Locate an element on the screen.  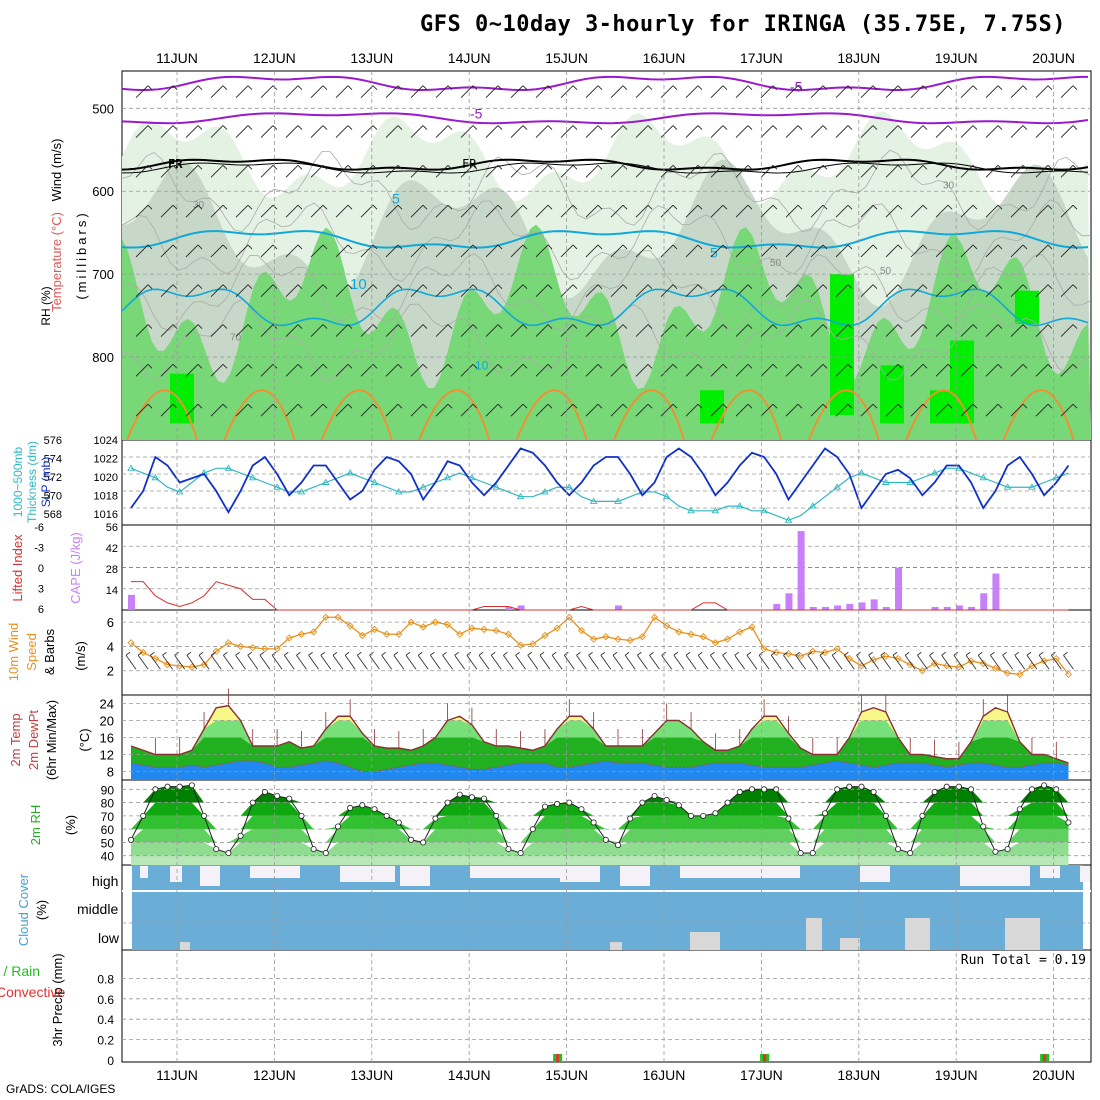
precip-total-label: Total / Rain is located at coordinates (20, 971).